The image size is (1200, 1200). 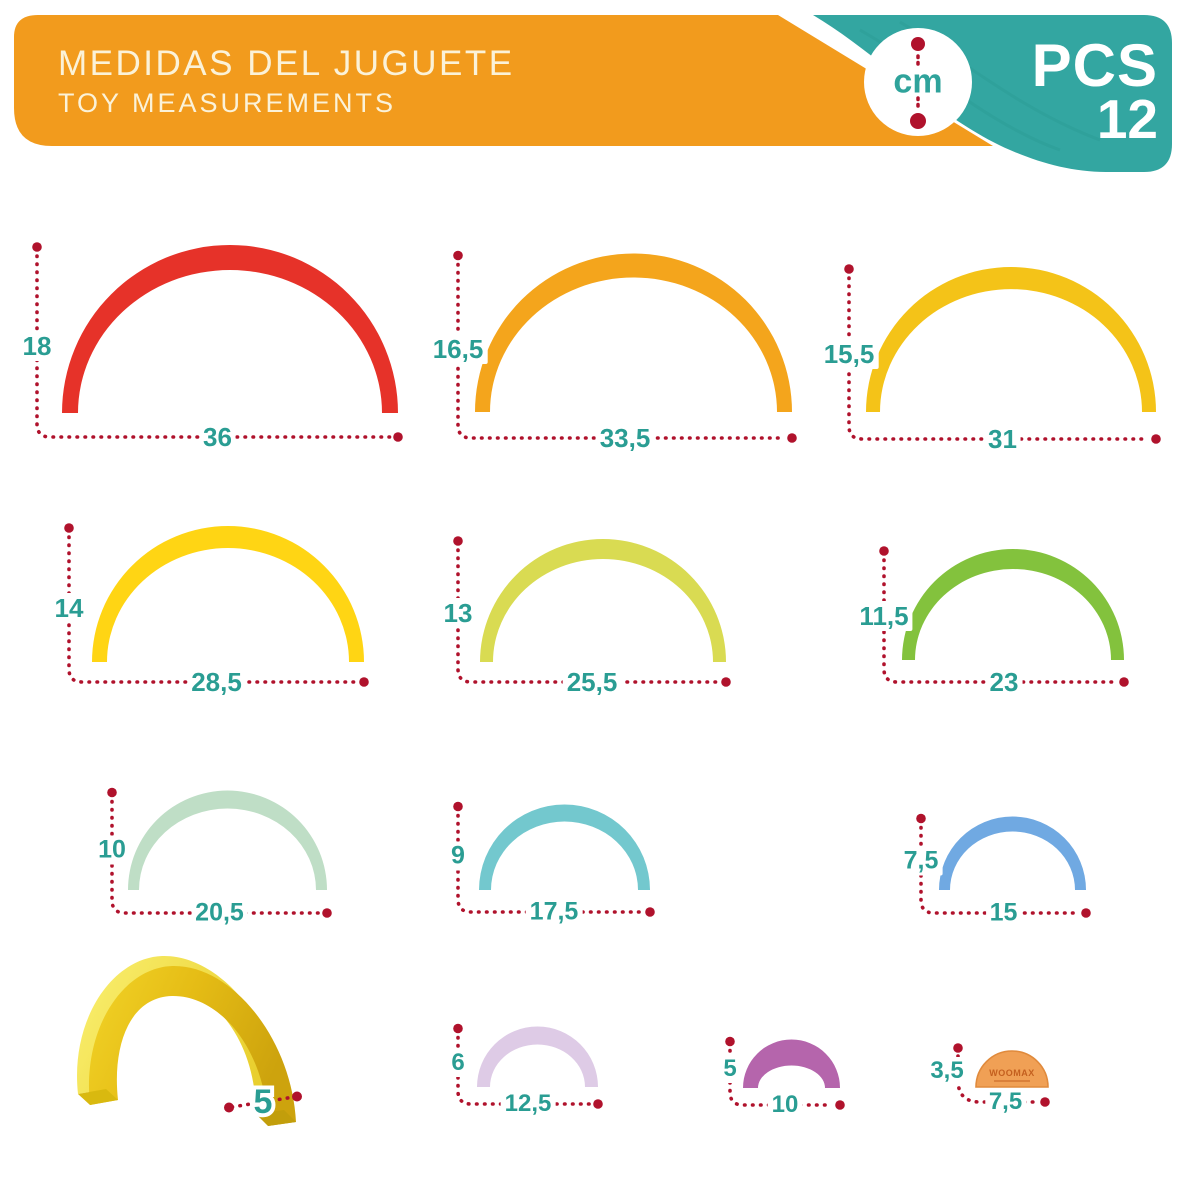 What do you see at coordinates (458, 856) in the screenshot?
I see `cyan-arch-height-label: 9` at bounding box center [458, 856].